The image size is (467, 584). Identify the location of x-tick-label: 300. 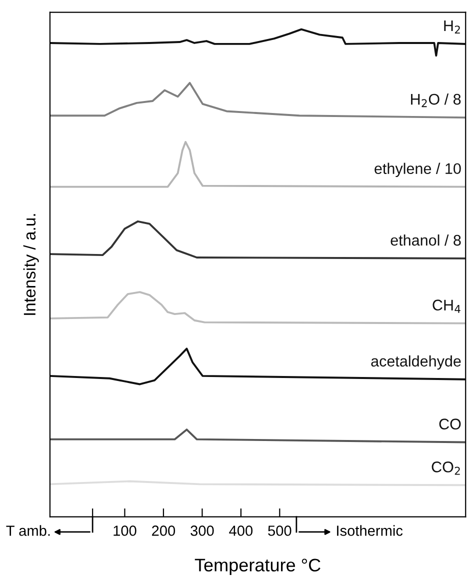
(202, 531).